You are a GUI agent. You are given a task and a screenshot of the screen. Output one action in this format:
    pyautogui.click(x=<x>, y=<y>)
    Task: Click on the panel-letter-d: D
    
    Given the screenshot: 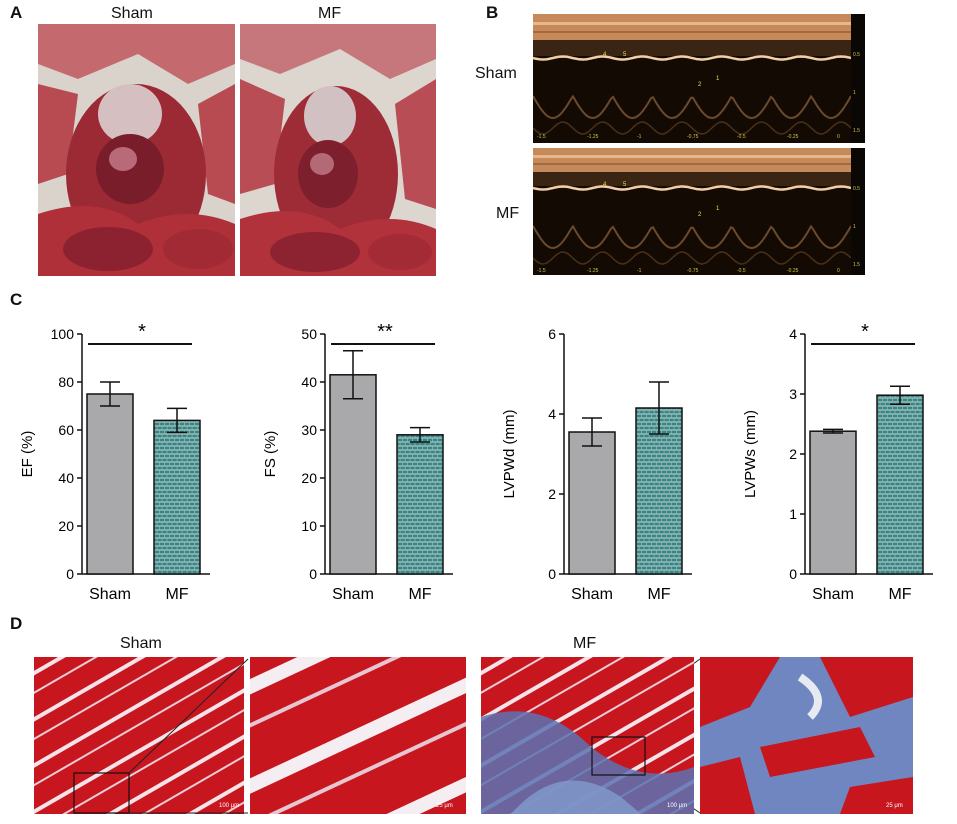 What is the action you would take?
    pyautogui.click(x=16, y=623)
    